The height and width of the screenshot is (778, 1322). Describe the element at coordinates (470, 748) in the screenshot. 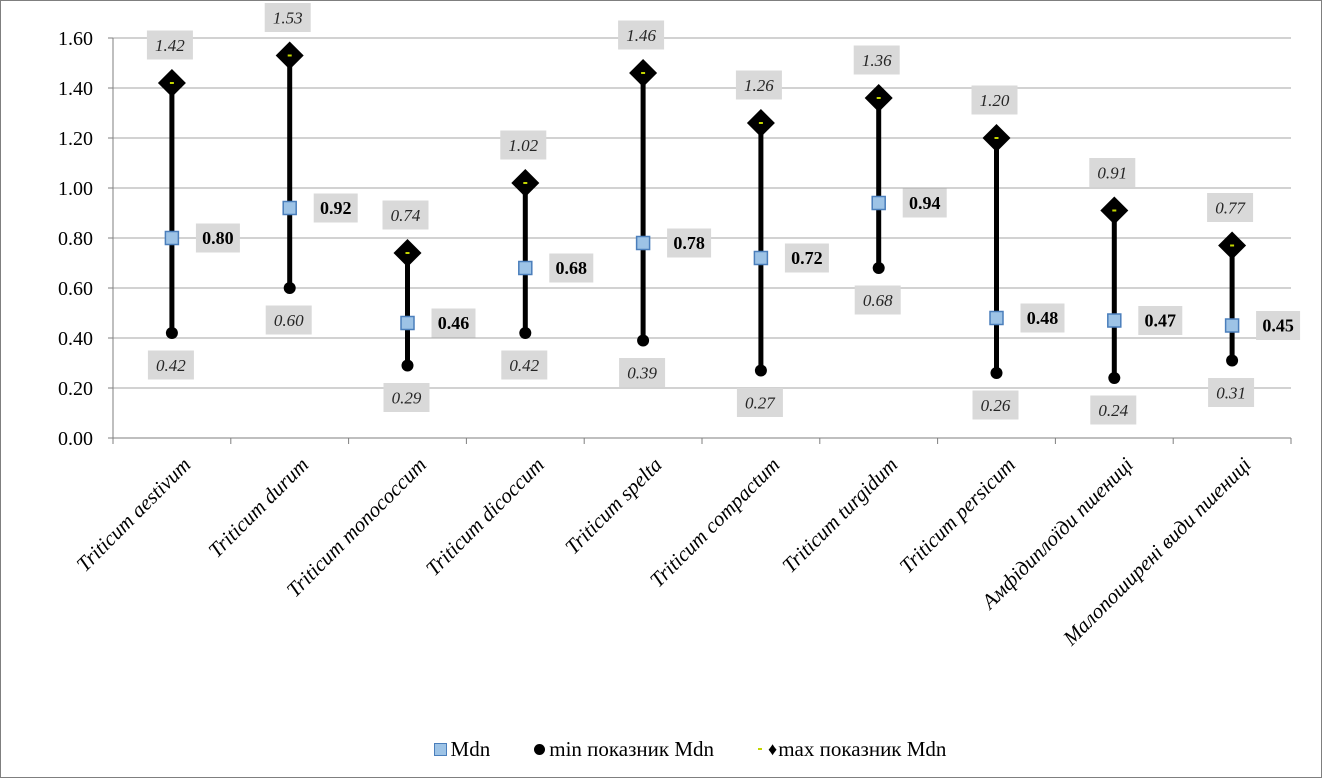

I see `legend-label-mdn: Mdn` at that location.